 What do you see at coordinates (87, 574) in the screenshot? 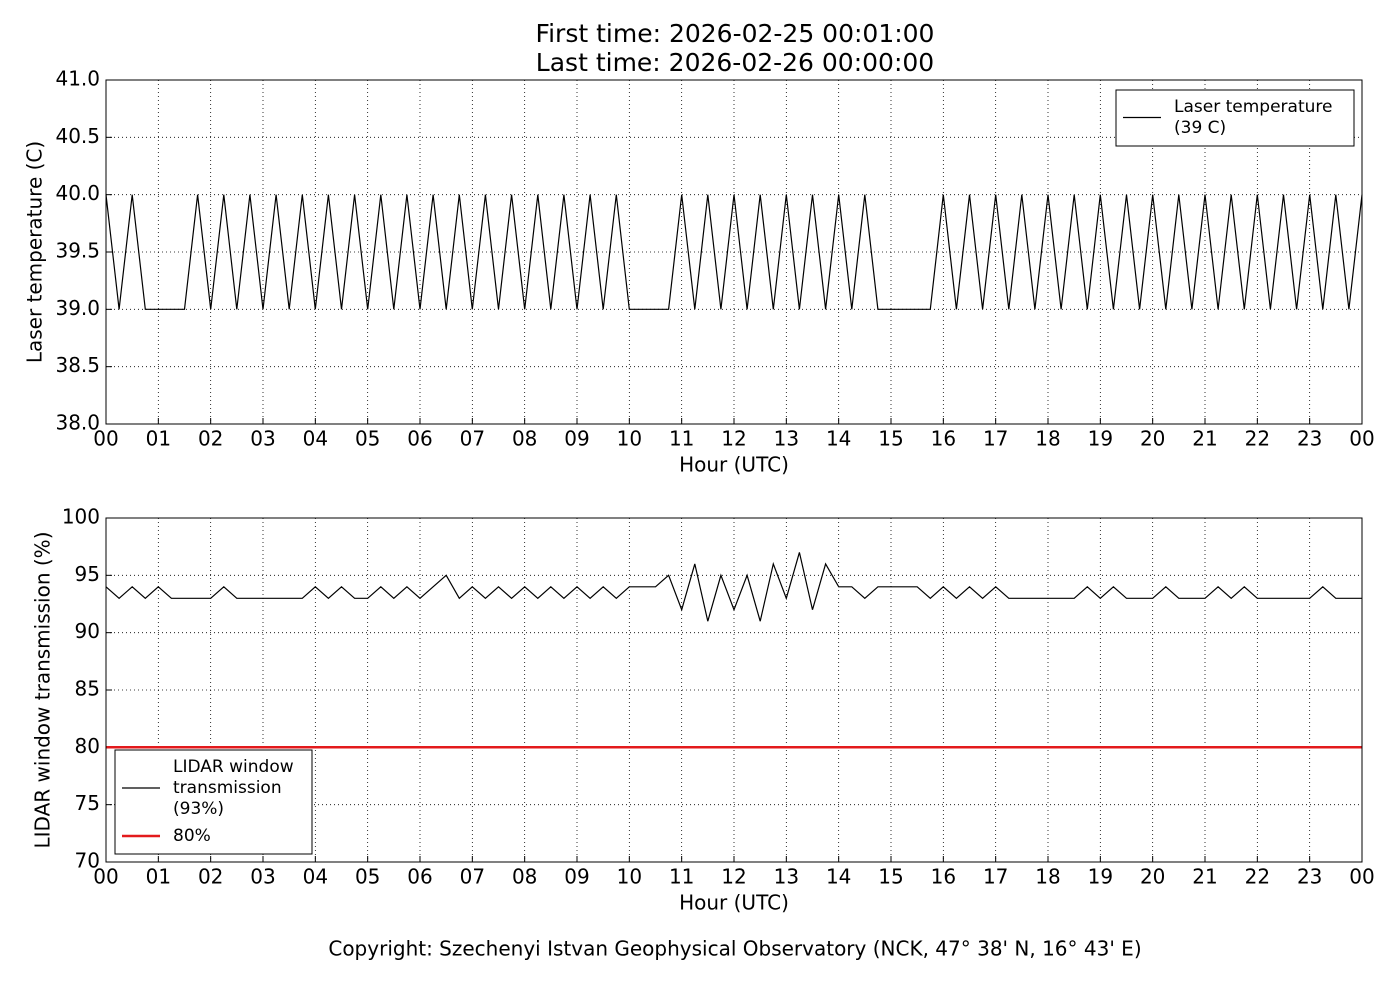
I see `y-tick-label: 95` at bounding box center [87, 574].